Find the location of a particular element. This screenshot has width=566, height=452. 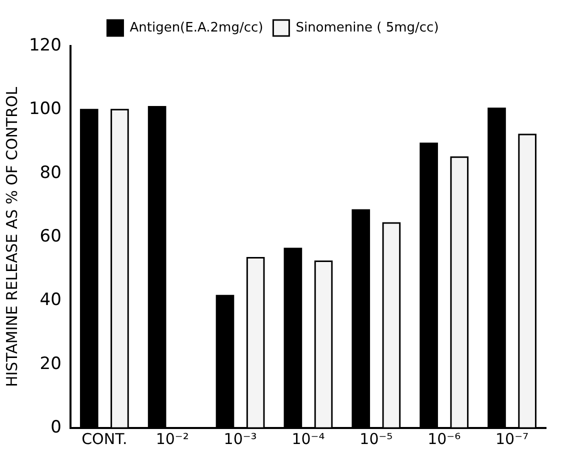

x-tick-label: 10⁻² is located at coordinates (172, 439).